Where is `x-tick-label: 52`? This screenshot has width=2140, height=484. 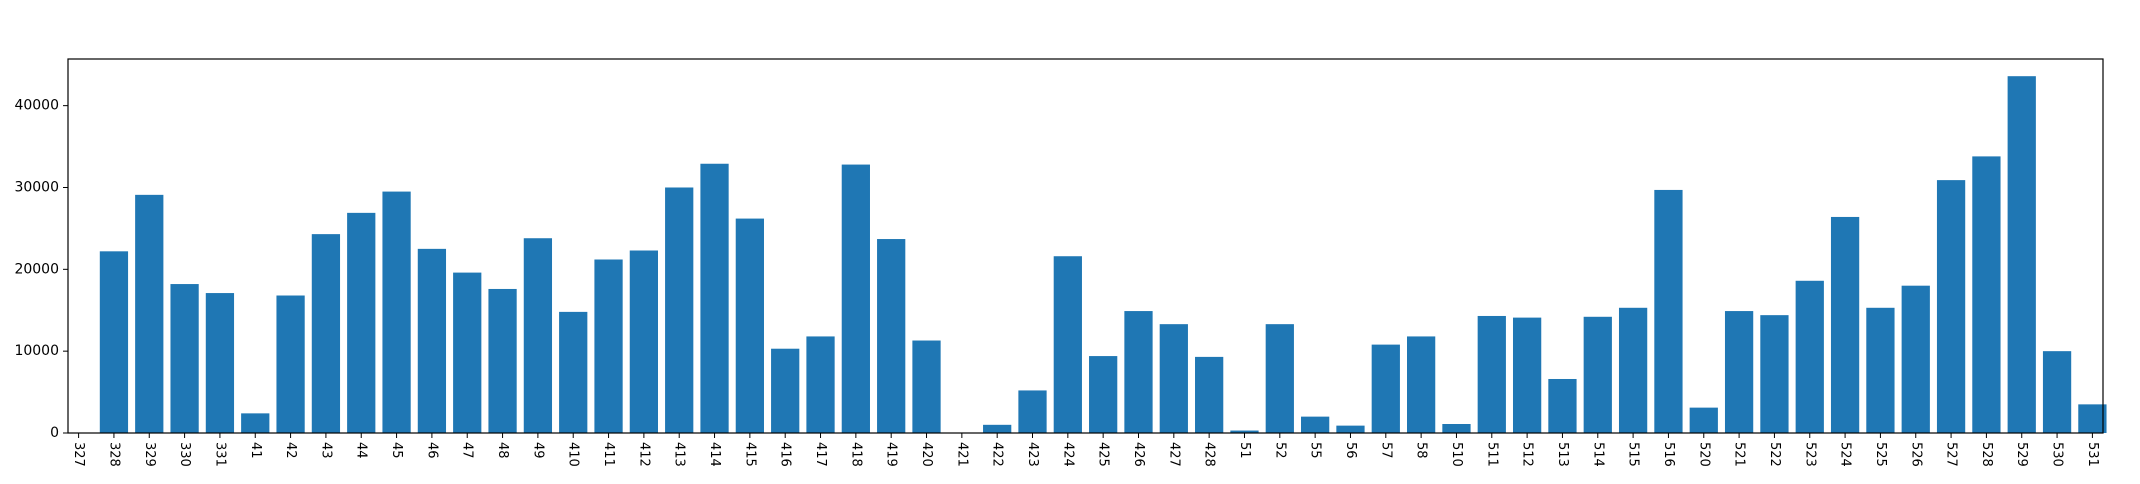
x-tick-label: 52 is located at coordinates (1279, 450).